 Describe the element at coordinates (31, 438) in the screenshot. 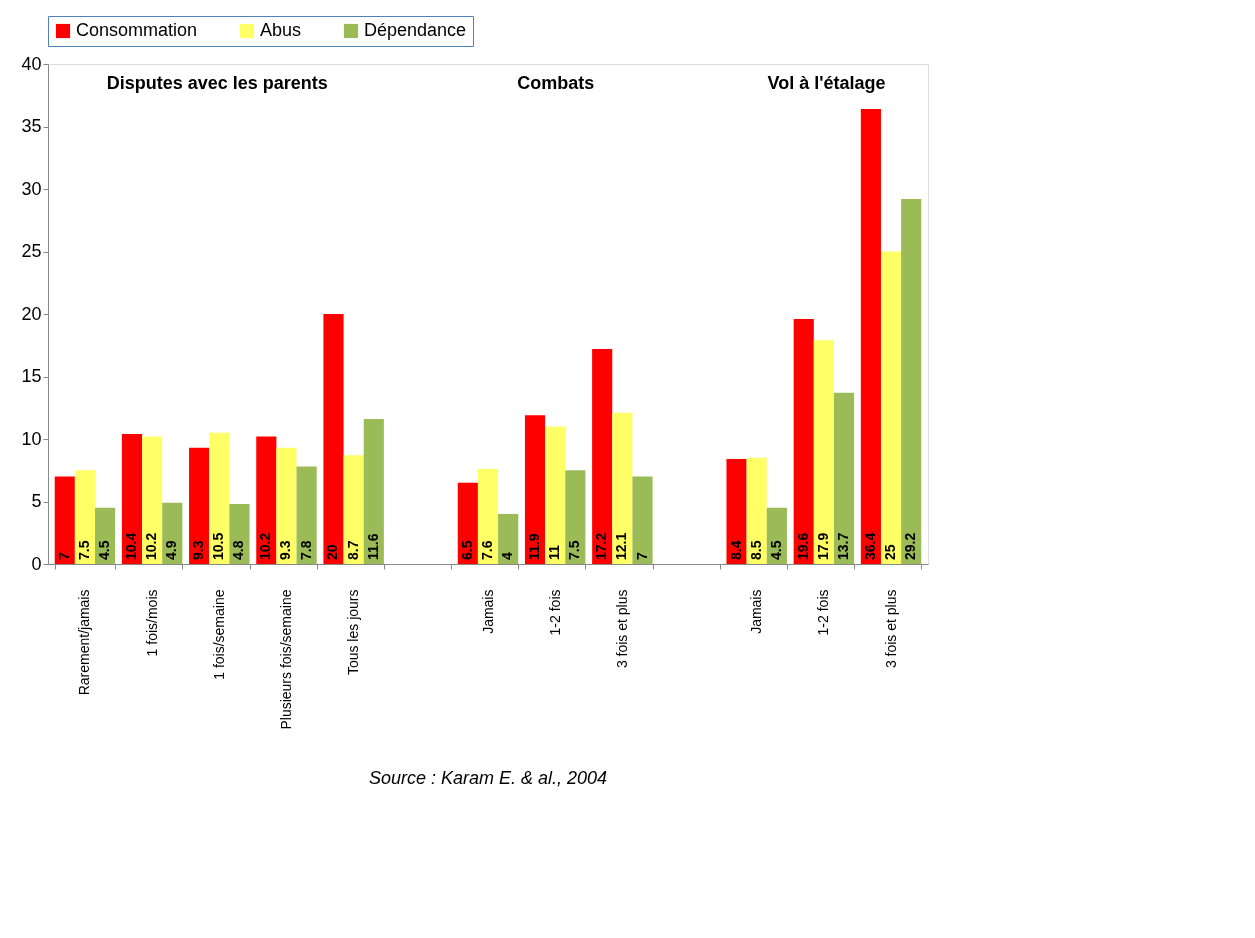

I see `y-tick-label: 10` at that location.